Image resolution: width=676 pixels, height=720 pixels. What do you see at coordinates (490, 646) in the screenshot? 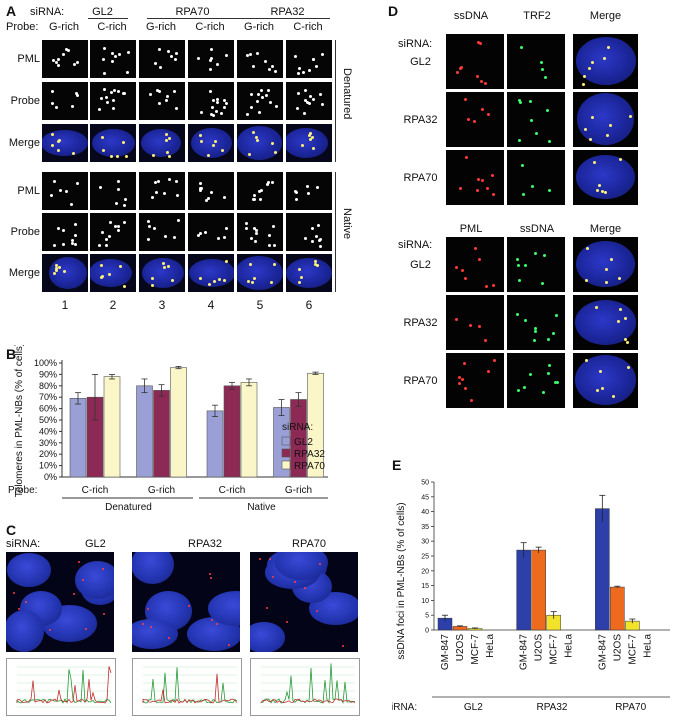
I see `cell-line-label: HeLa` at bounding box center [490, 646].